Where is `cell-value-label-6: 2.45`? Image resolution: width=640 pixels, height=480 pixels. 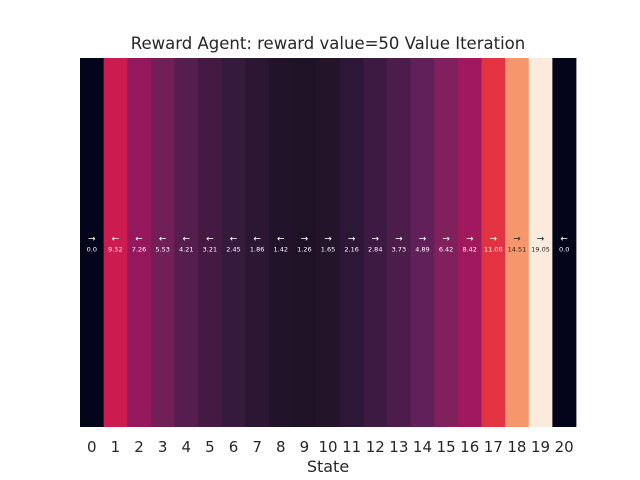
cell-value-label-6: 2.45 is located at coordinates (233, 250).